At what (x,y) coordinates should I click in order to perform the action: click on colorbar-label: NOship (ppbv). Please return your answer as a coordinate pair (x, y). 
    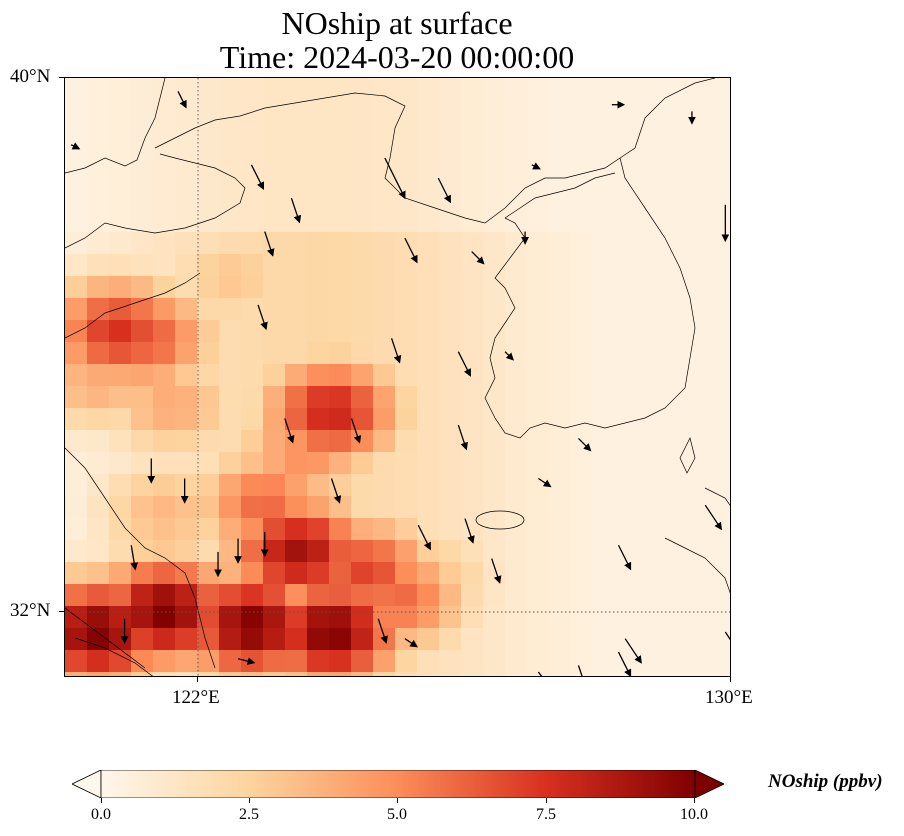
    Looking at the image, I should click on (825, 781).